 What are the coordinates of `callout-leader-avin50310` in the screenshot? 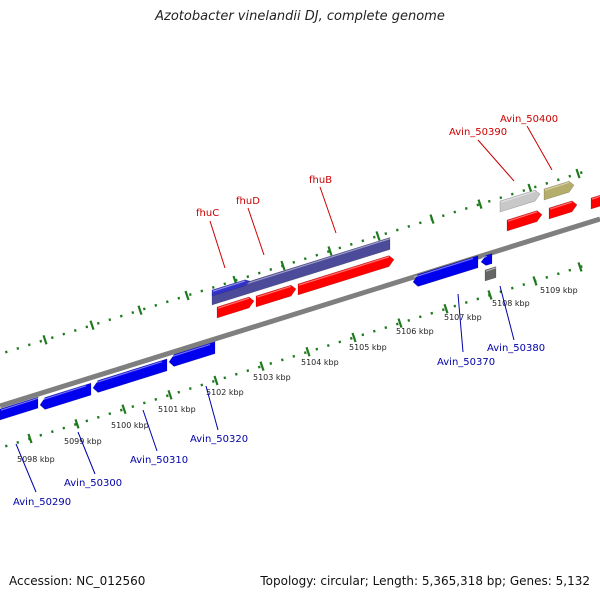 It's located at (150, 430).